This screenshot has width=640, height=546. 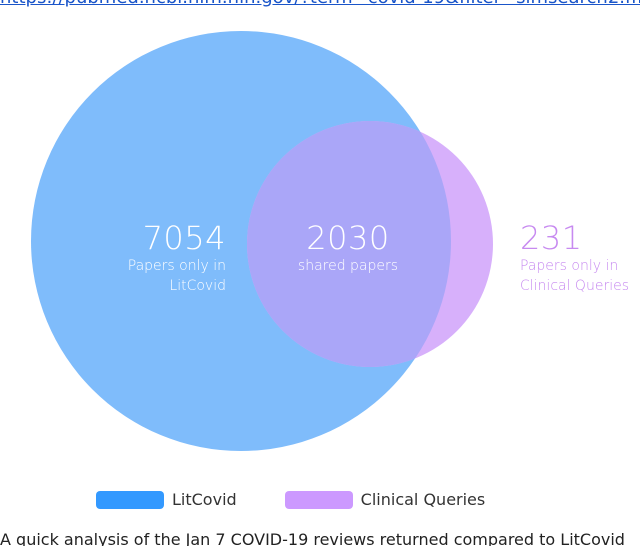 What do you see at coordinates (574, 285) in the screenshot?
I see `clinical-only-label-line2: Clinical Queries` at bounding box center [574, 285].